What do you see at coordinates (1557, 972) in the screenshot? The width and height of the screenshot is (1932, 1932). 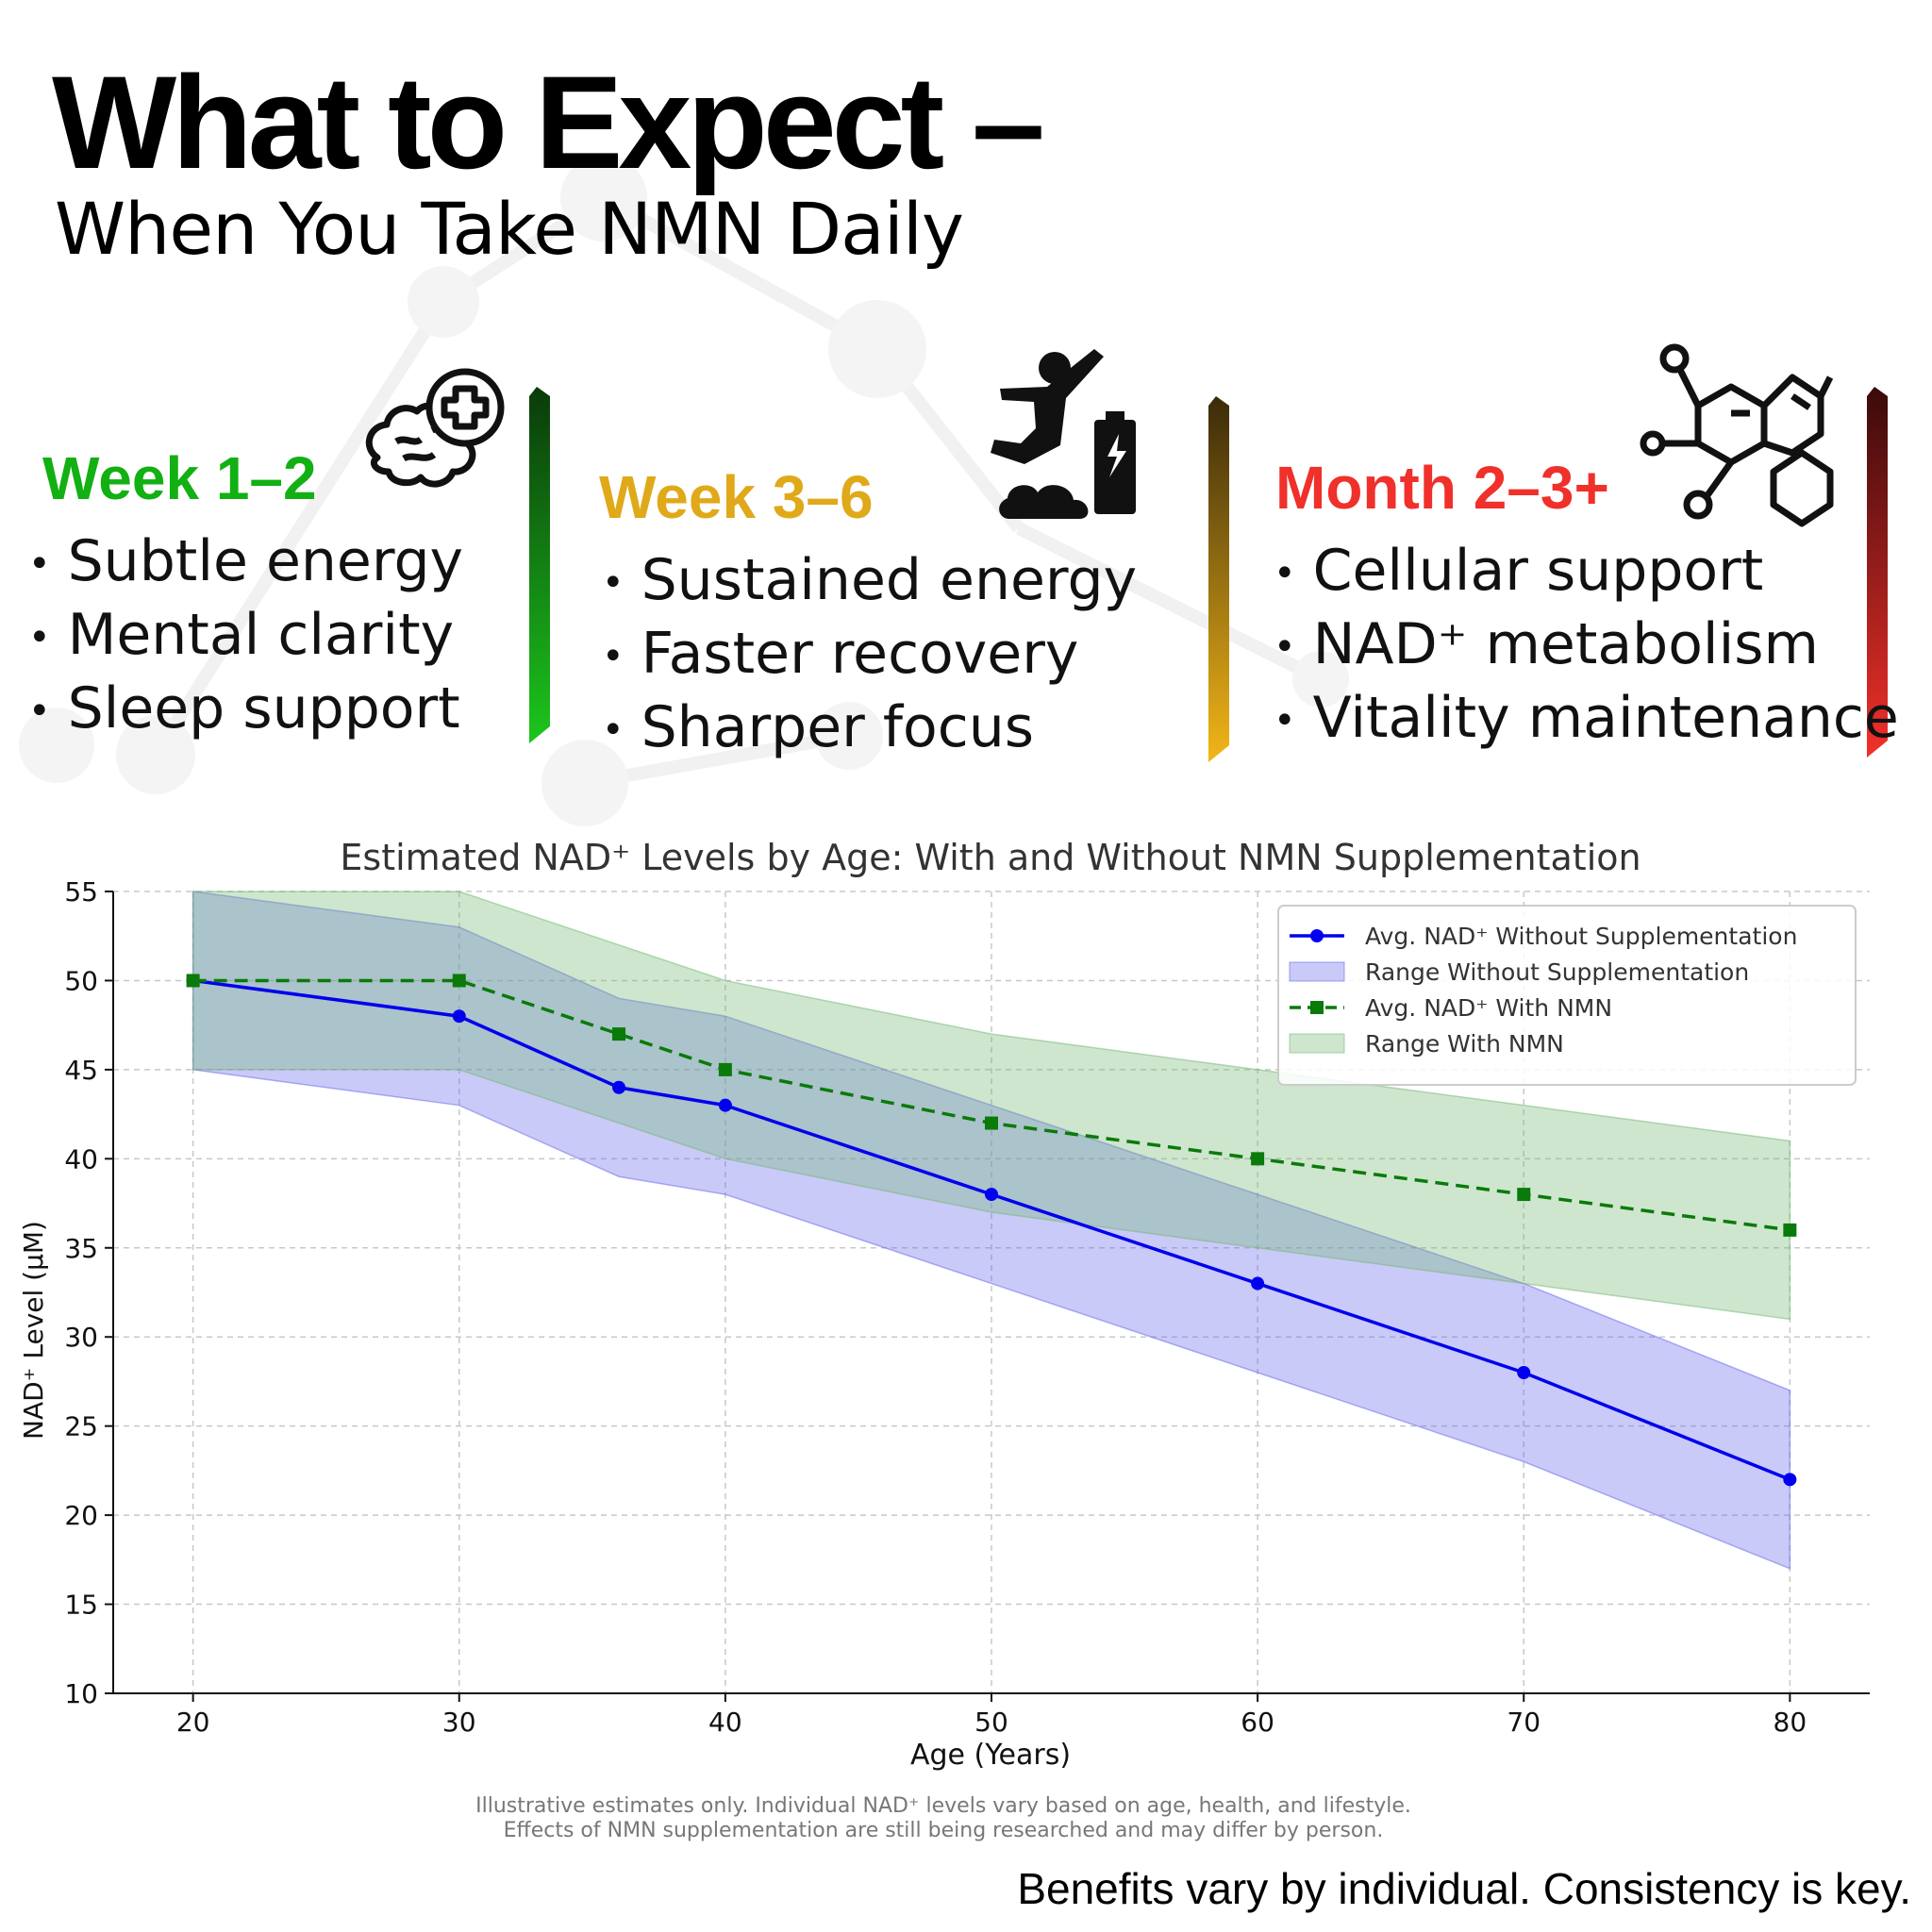 I see `legend-entry: Range Without Supplementation` at bounding box center [1557, 972].